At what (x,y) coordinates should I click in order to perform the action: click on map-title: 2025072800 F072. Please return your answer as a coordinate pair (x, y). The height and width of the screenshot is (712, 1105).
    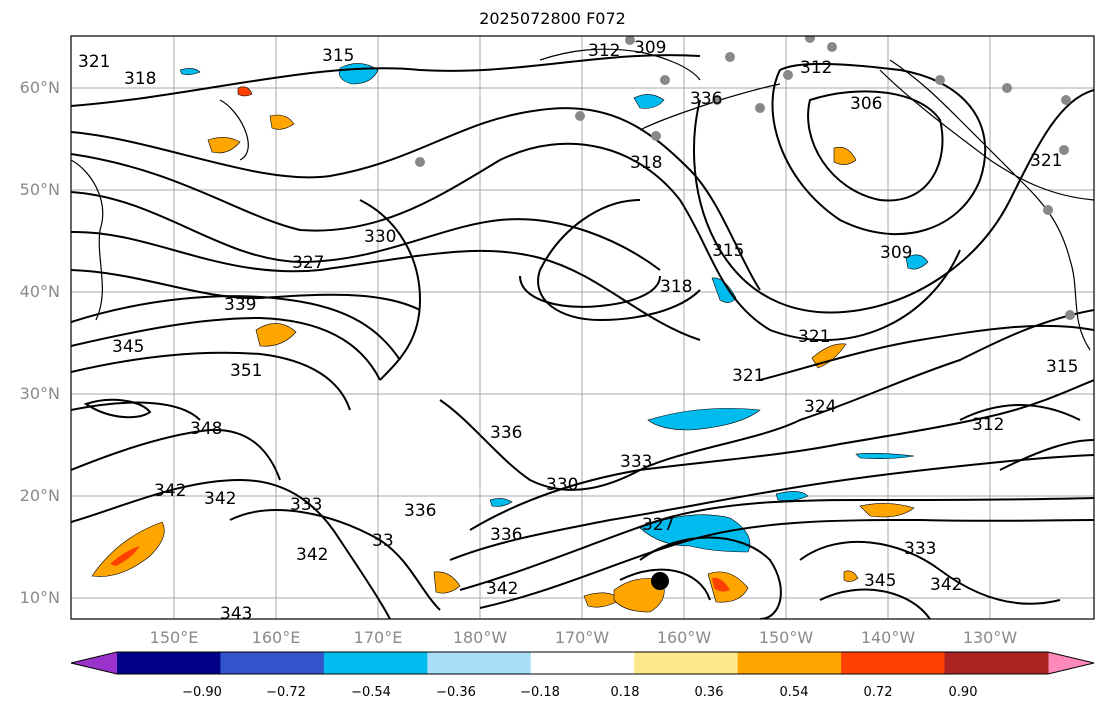
    Looking at the image, I should click on (552, 18).